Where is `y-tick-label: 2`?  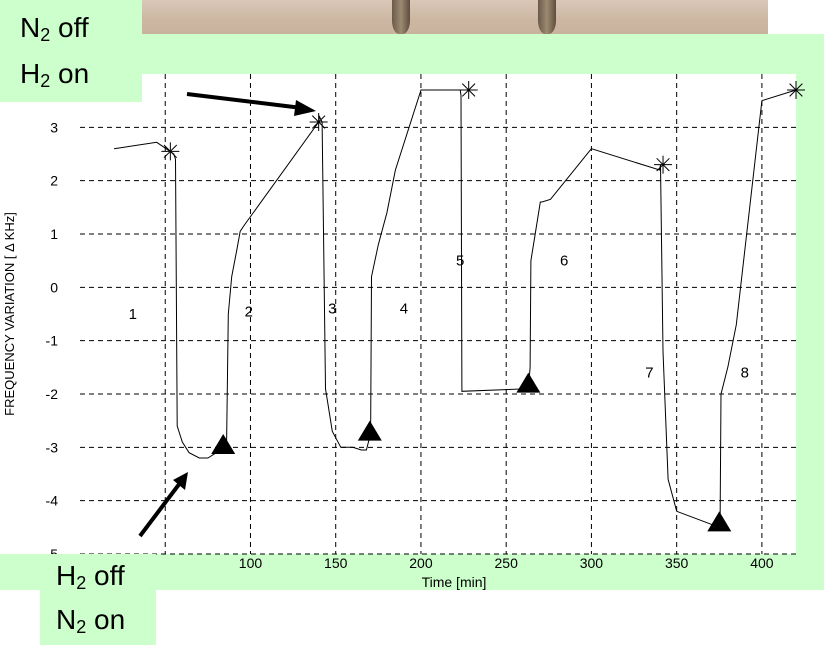
y-tick-label: 2 is located at coordinates (54, 181).